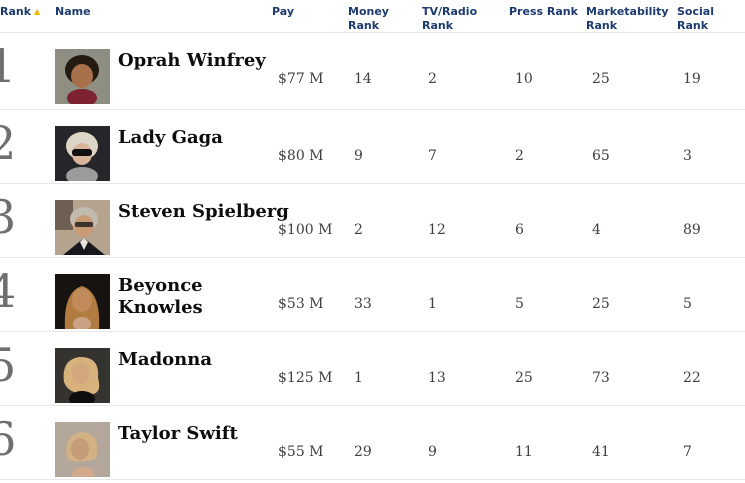 This screenshot has width=745, height=483. I want to click on money-rank-value: 9, so click(358, 156).